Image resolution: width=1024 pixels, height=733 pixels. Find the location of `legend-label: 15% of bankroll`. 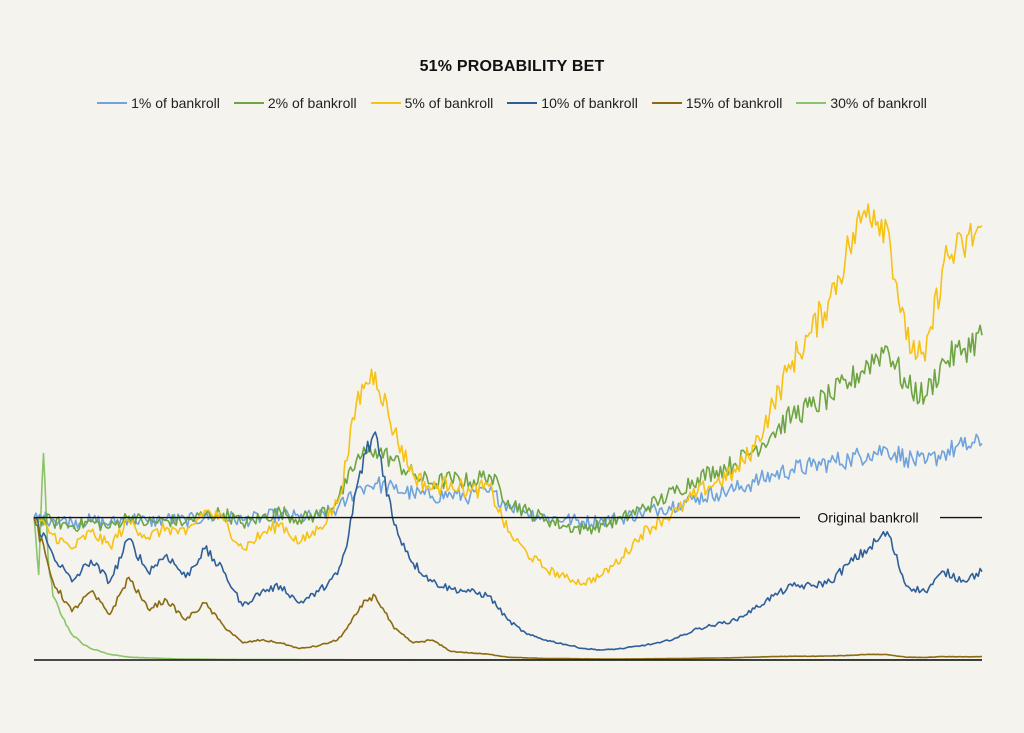

legend-label: 15% of bankroll is located at coordinates (734, 103).